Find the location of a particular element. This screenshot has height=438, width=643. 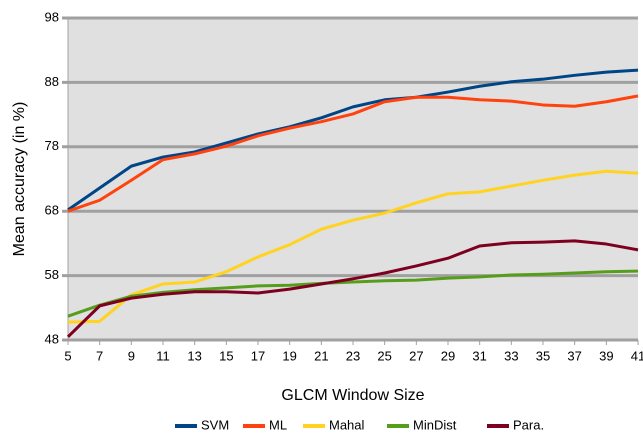

series-line is located at coordinates (353, 293).